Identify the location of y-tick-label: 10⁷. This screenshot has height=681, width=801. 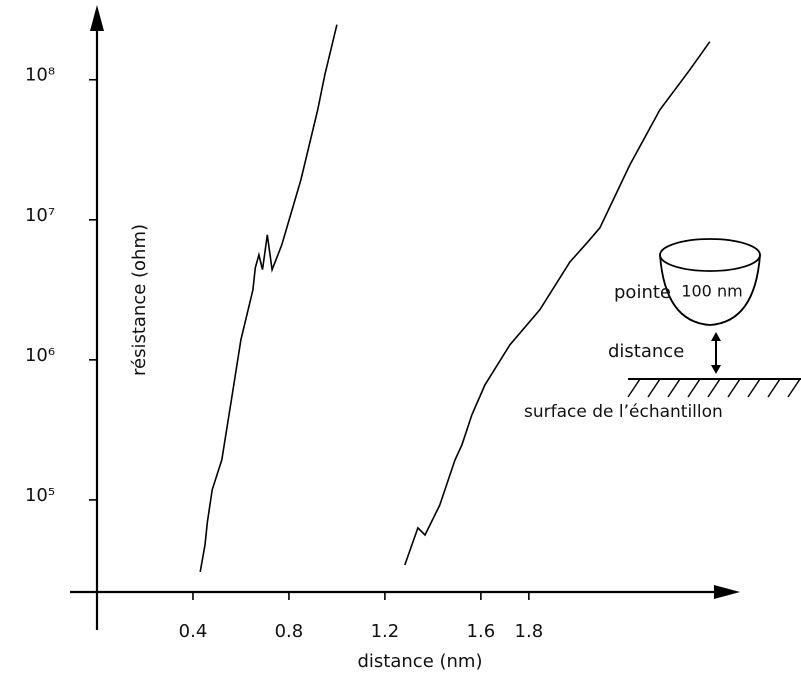
(40, 215).